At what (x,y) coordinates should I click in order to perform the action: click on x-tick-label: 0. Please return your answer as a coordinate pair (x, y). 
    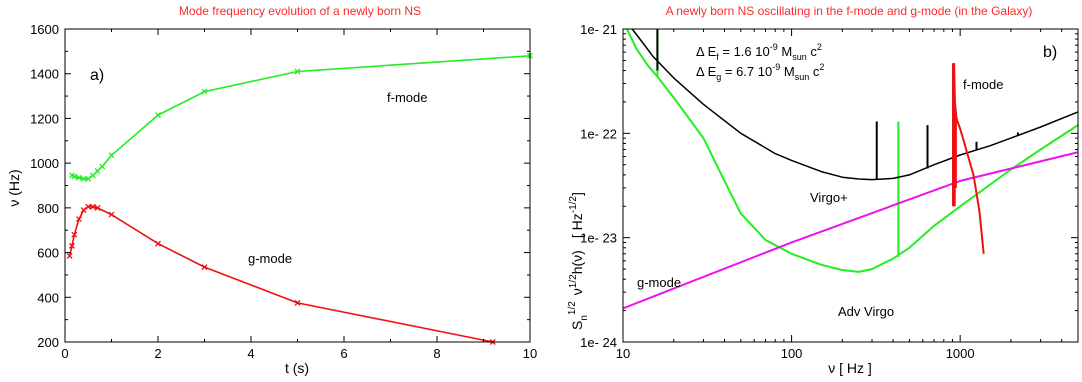
    Looking at the image, I should click on (64, 353).